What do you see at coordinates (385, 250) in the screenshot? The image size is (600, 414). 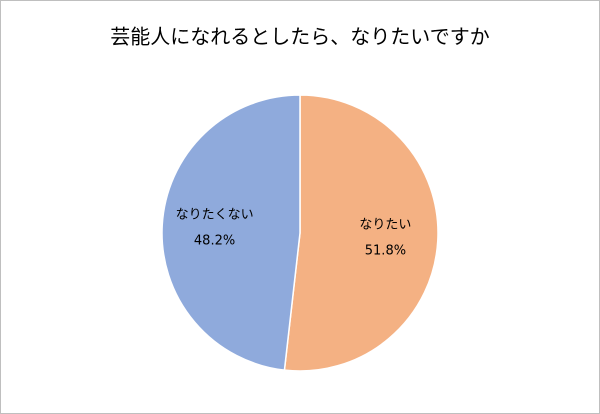 I see `slice-value-label: 51.8%` at bounding box center [385, 250].